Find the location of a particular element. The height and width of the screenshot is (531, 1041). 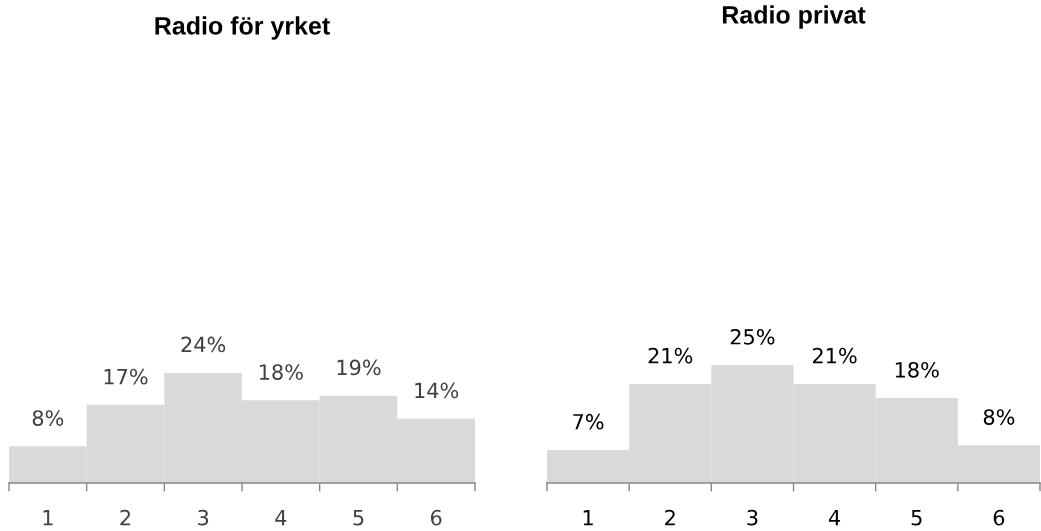

data-label: 19% is located at coordinates (359, 367).